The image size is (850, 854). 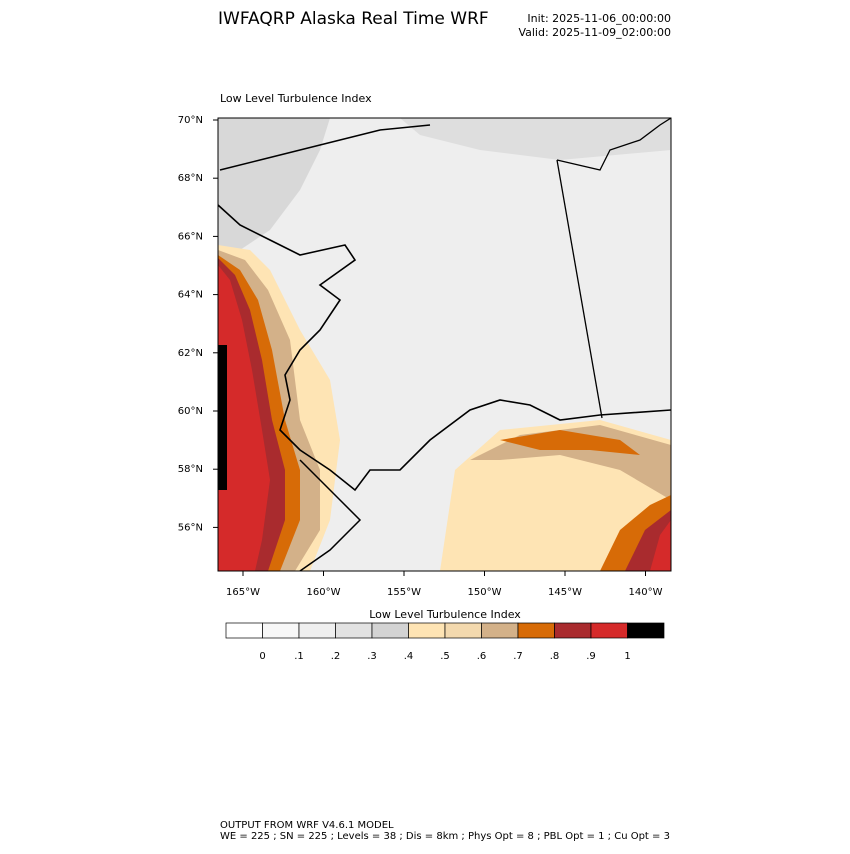 I want to click on lat-label: 70°N, so click(x=190, y=120).